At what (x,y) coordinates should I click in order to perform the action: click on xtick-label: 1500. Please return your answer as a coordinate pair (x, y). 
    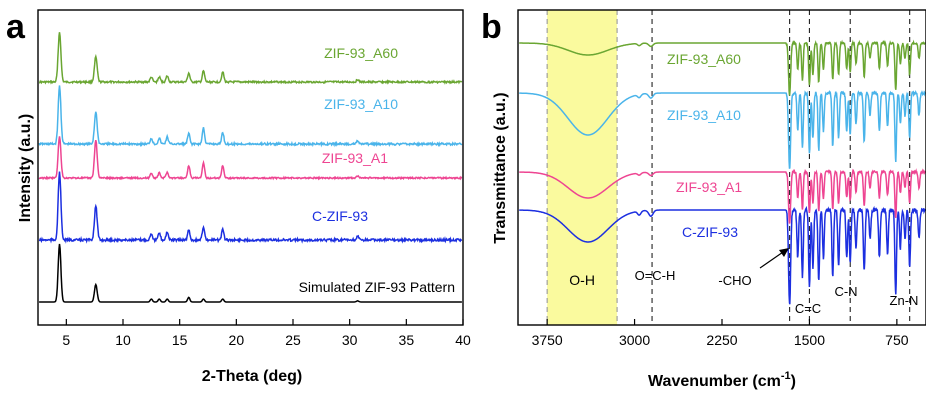
    Looking at the image, I should click on (809, 340).